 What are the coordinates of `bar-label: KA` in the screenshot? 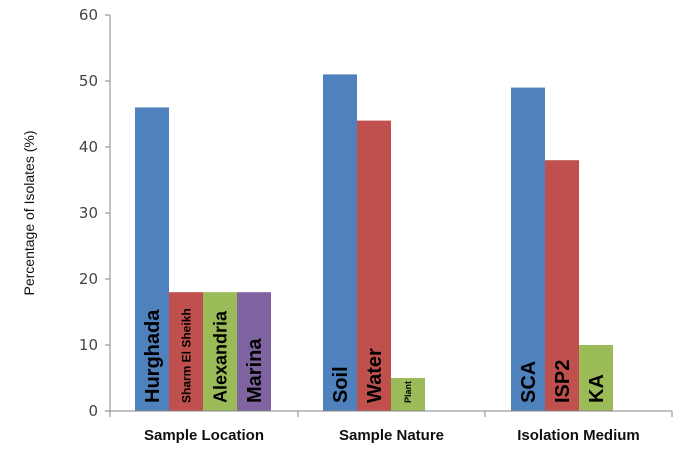 It's located at (597, 388).